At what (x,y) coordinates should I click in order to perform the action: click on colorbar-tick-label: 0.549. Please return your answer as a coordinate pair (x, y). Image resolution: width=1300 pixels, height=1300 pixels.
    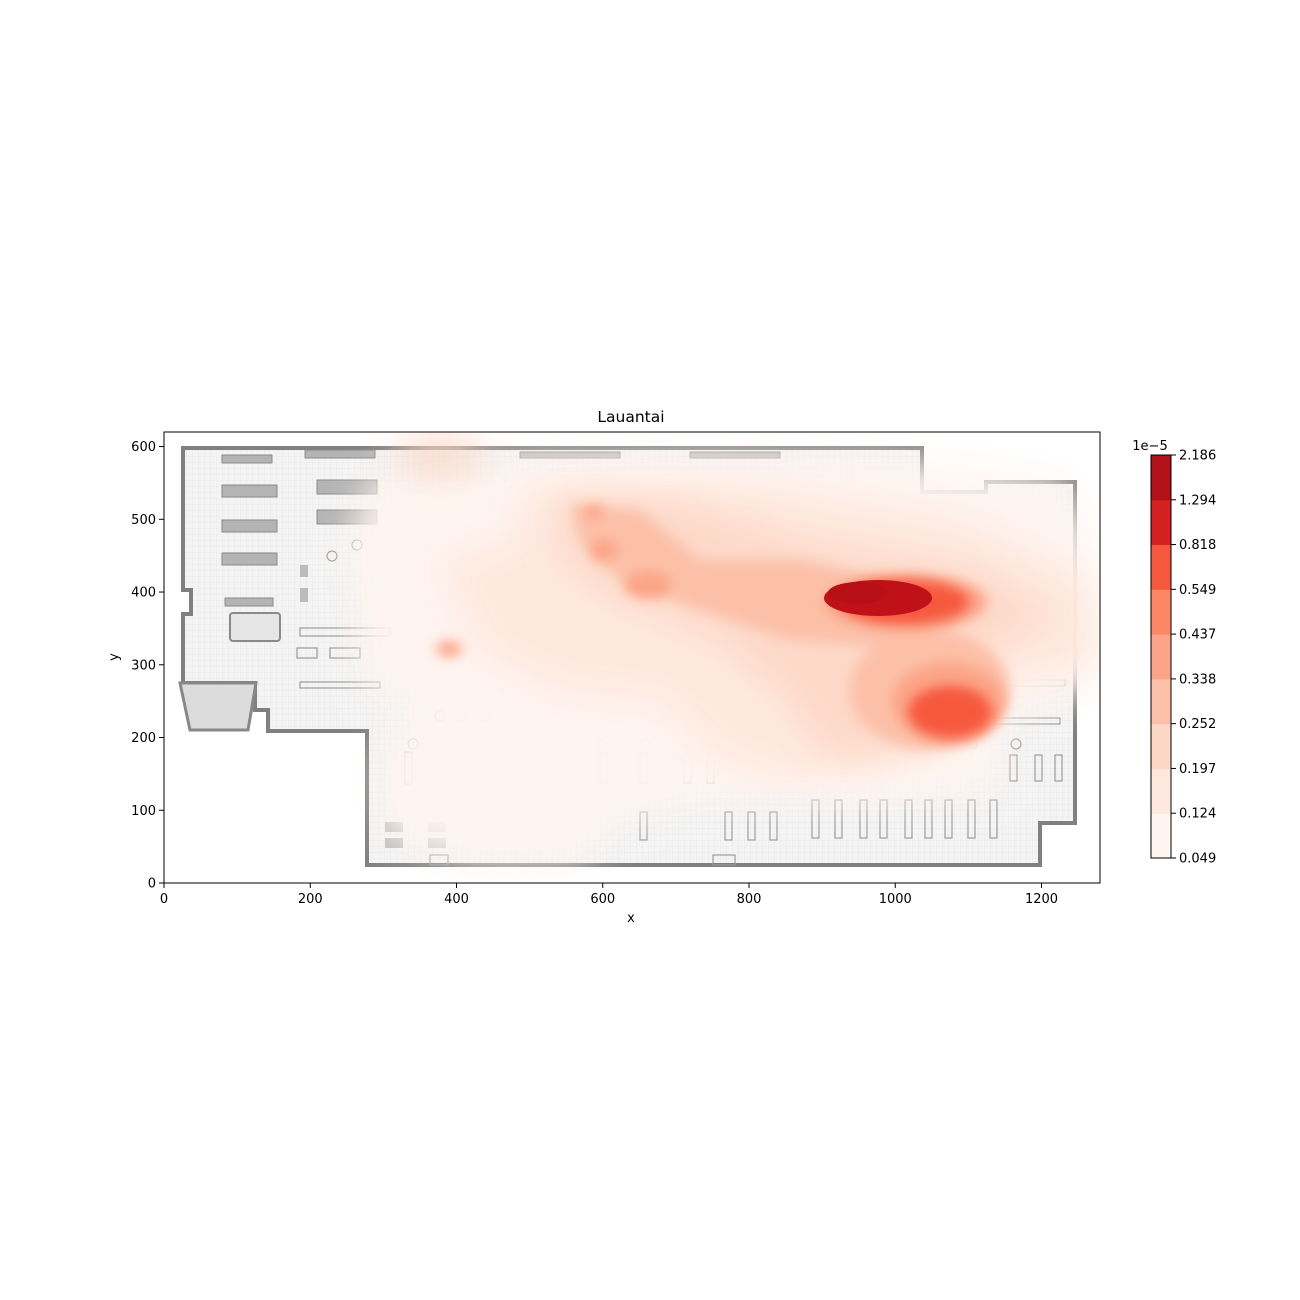
    Looking at the image, I should click on (1197, 590).